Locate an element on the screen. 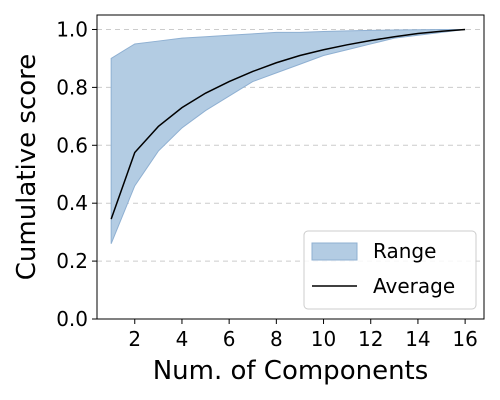  y-tick-label: 1.0 is located at coordinates (72, 29).